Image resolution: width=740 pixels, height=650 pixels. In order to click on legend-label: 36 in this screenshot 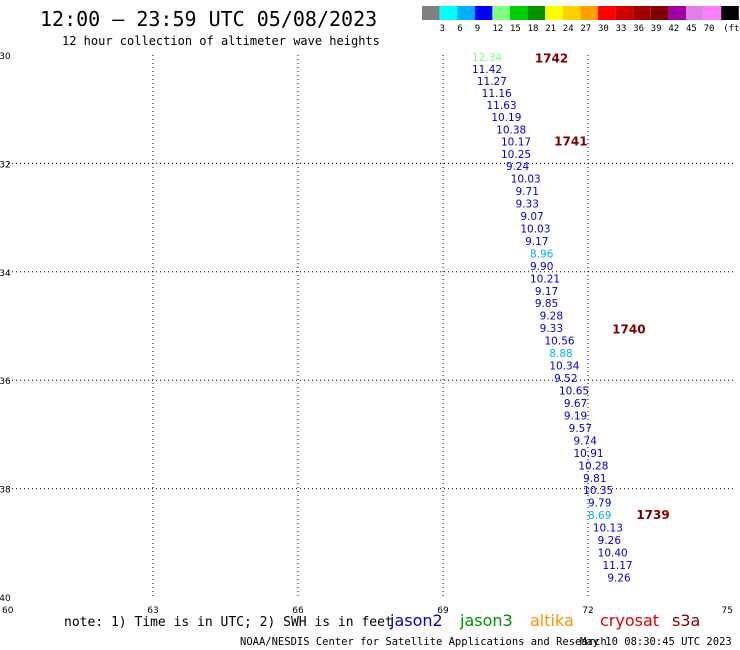, I will do `click(638, 29)`.